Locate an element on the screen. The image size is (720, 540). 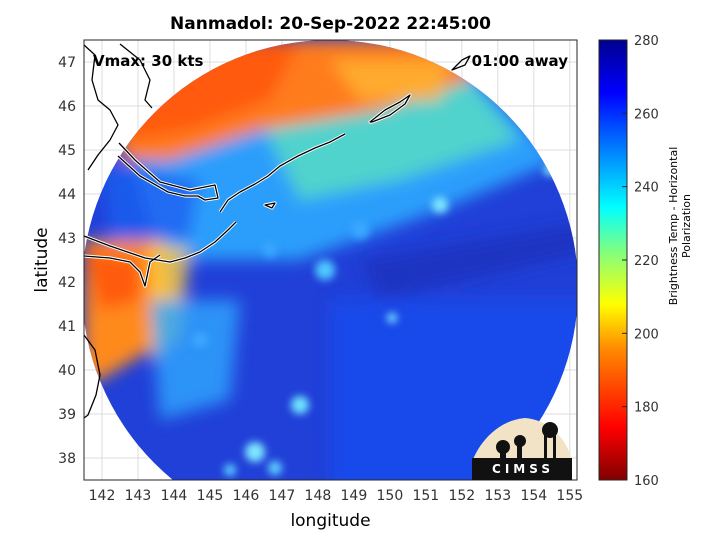
x-tick-label: 142 is located at coordinates (102, 496).